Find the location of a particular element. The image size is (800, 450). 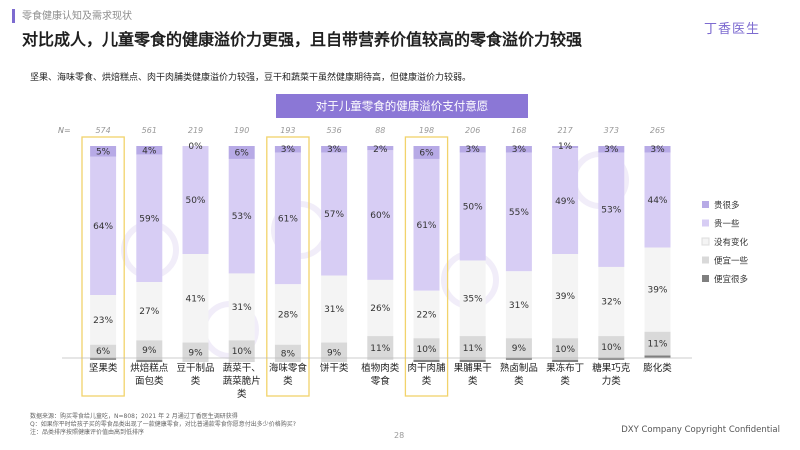

category-label: 烘焙糕点 is located at coordinates (149, 368).